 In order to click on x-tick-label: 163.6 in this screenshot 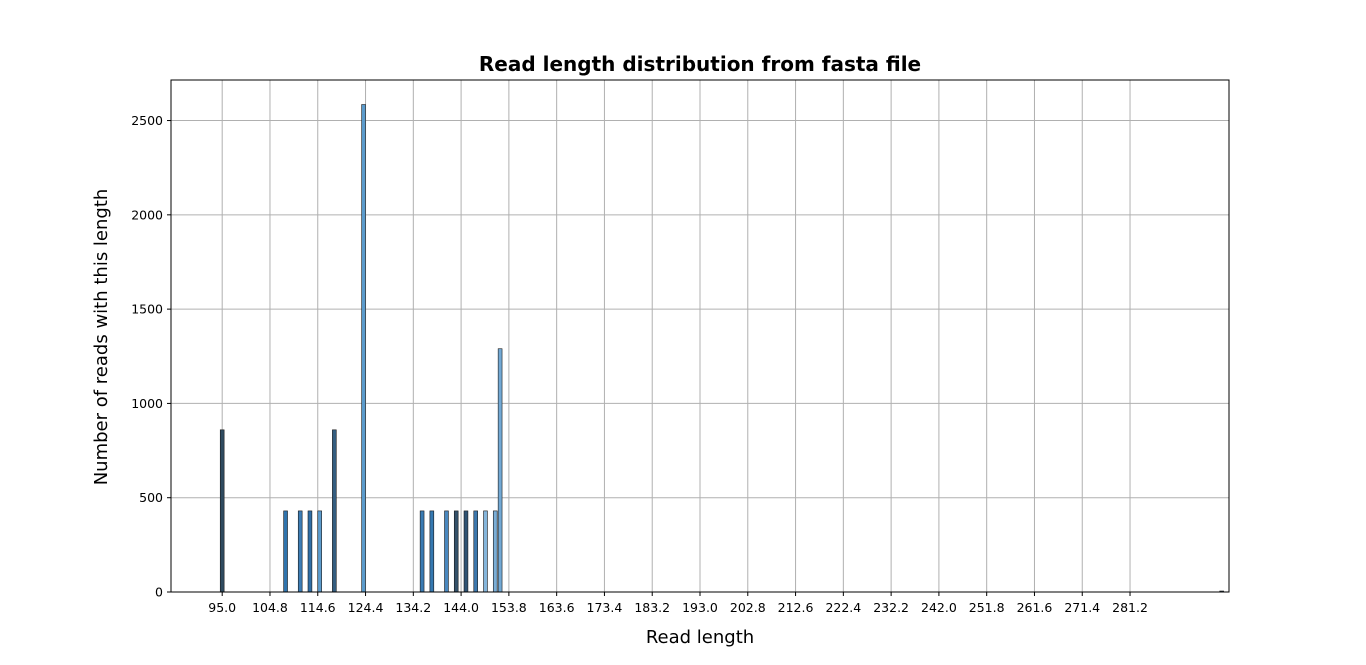, I will do `click(557, 607)`.